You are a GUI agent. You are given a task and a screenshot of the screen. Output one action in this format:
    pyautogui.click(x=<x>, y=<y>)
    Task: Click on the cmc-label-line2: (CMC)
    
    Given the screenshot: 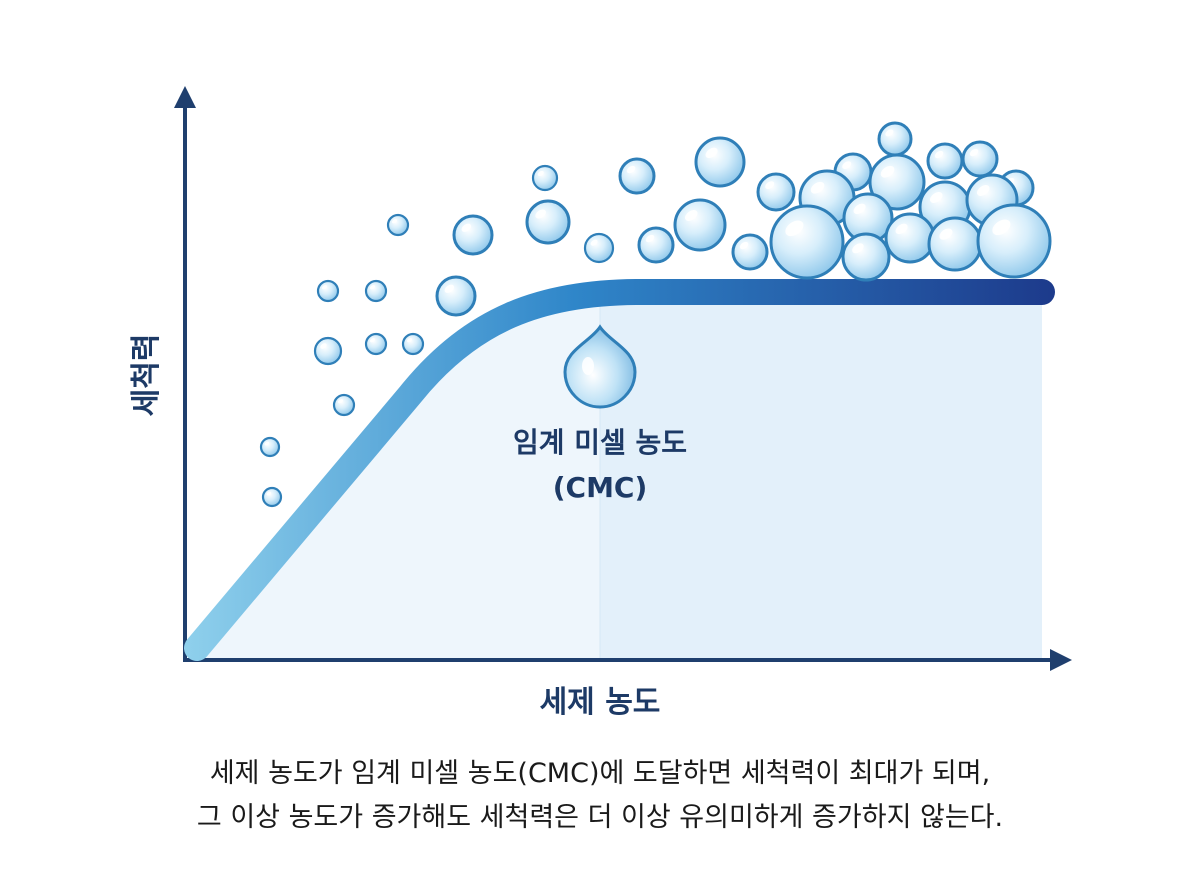 What is the action you would take?
    pyautogui.click(x=600, y=487)
    